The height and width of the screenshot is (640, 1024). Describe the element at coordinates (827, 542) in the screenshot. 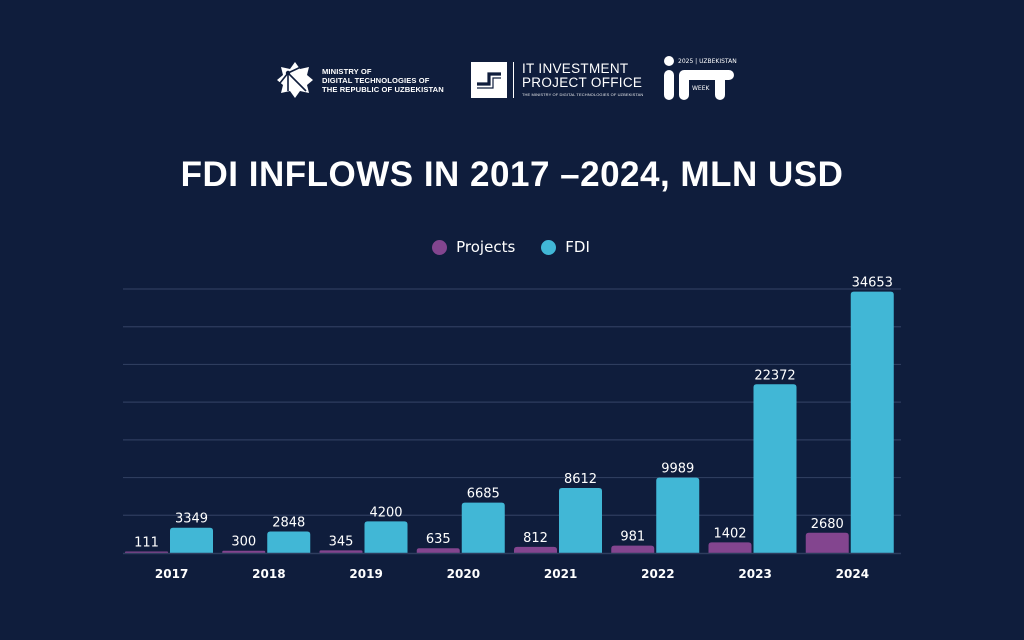

I see `bar-projects-2024` at that location.